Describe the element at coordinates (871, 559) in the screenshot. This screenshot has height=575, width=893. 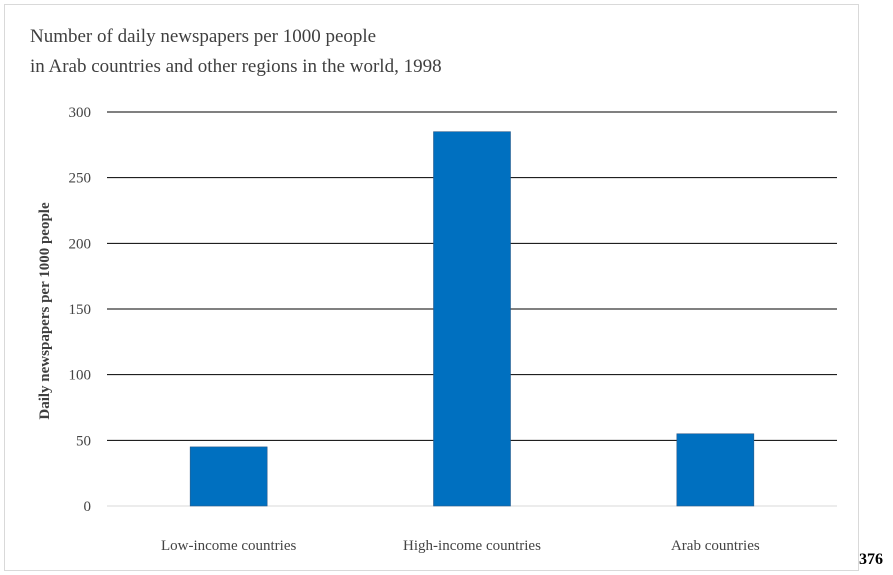
I see `page-number: 376` at that location.